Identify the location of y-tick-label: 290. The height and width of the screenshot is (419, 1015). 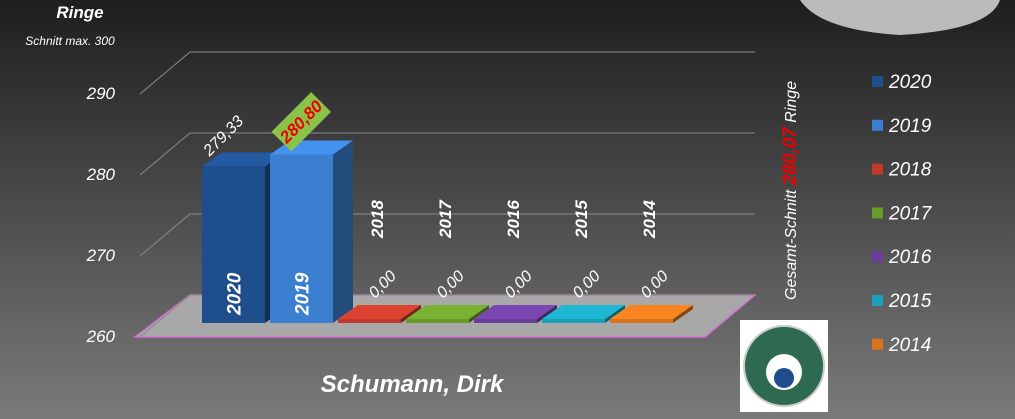
(101, 93).